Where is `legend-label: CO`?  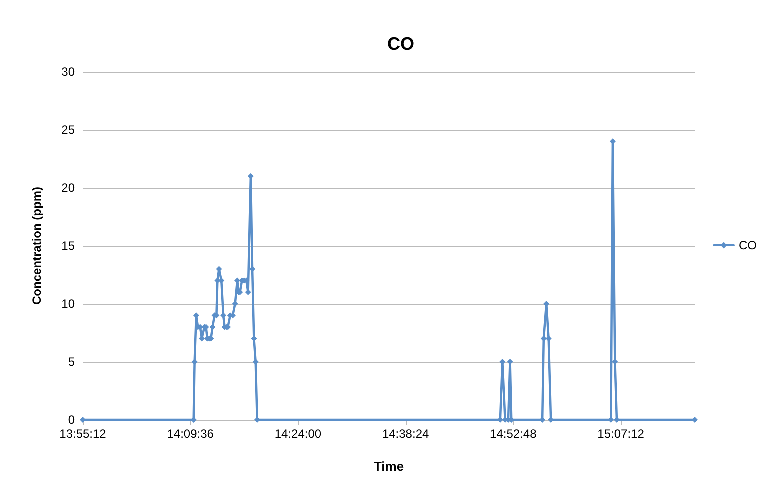 legend-label: CO is located at coordinates (748, 245).